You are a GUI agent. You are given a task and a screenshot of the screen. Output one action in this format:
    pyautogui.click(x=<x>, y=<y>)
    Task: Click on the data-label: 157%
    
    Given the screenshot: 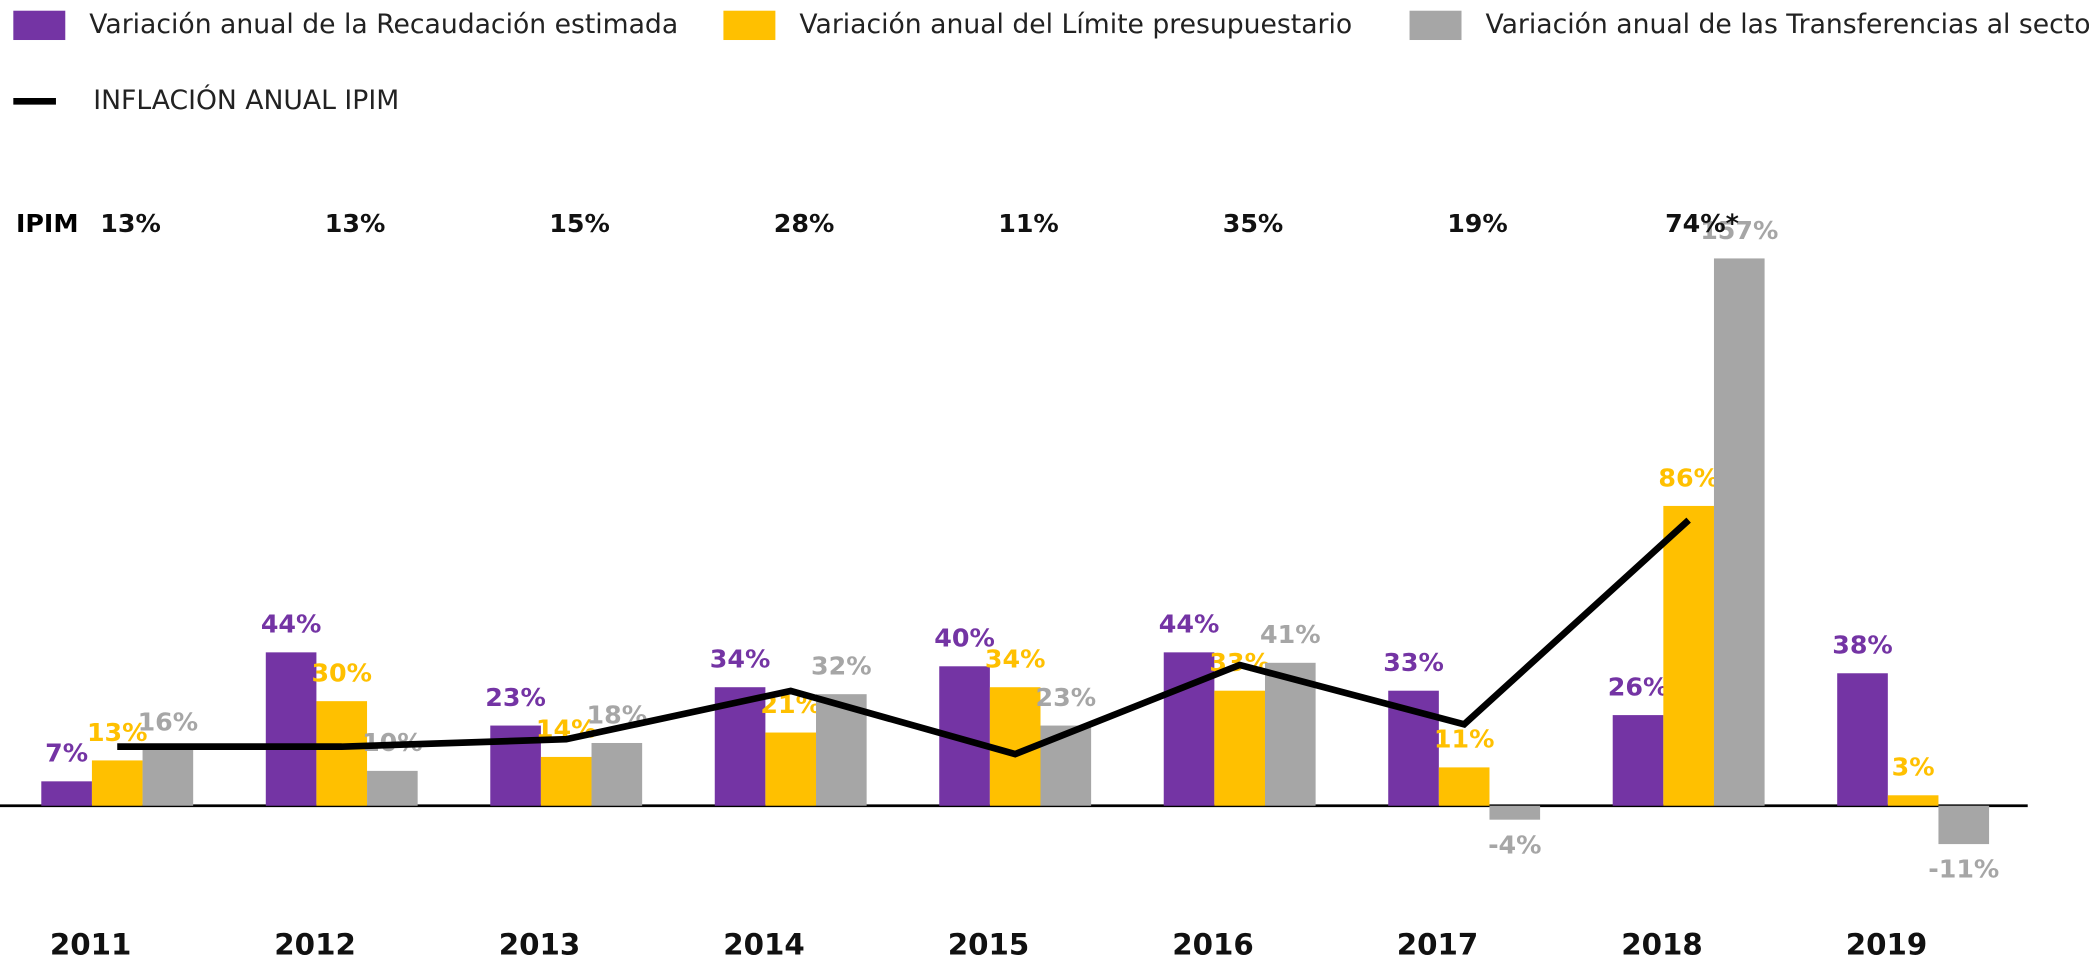 What is the action you would take?
    pyautogui.click(x=1739, y=230)
    